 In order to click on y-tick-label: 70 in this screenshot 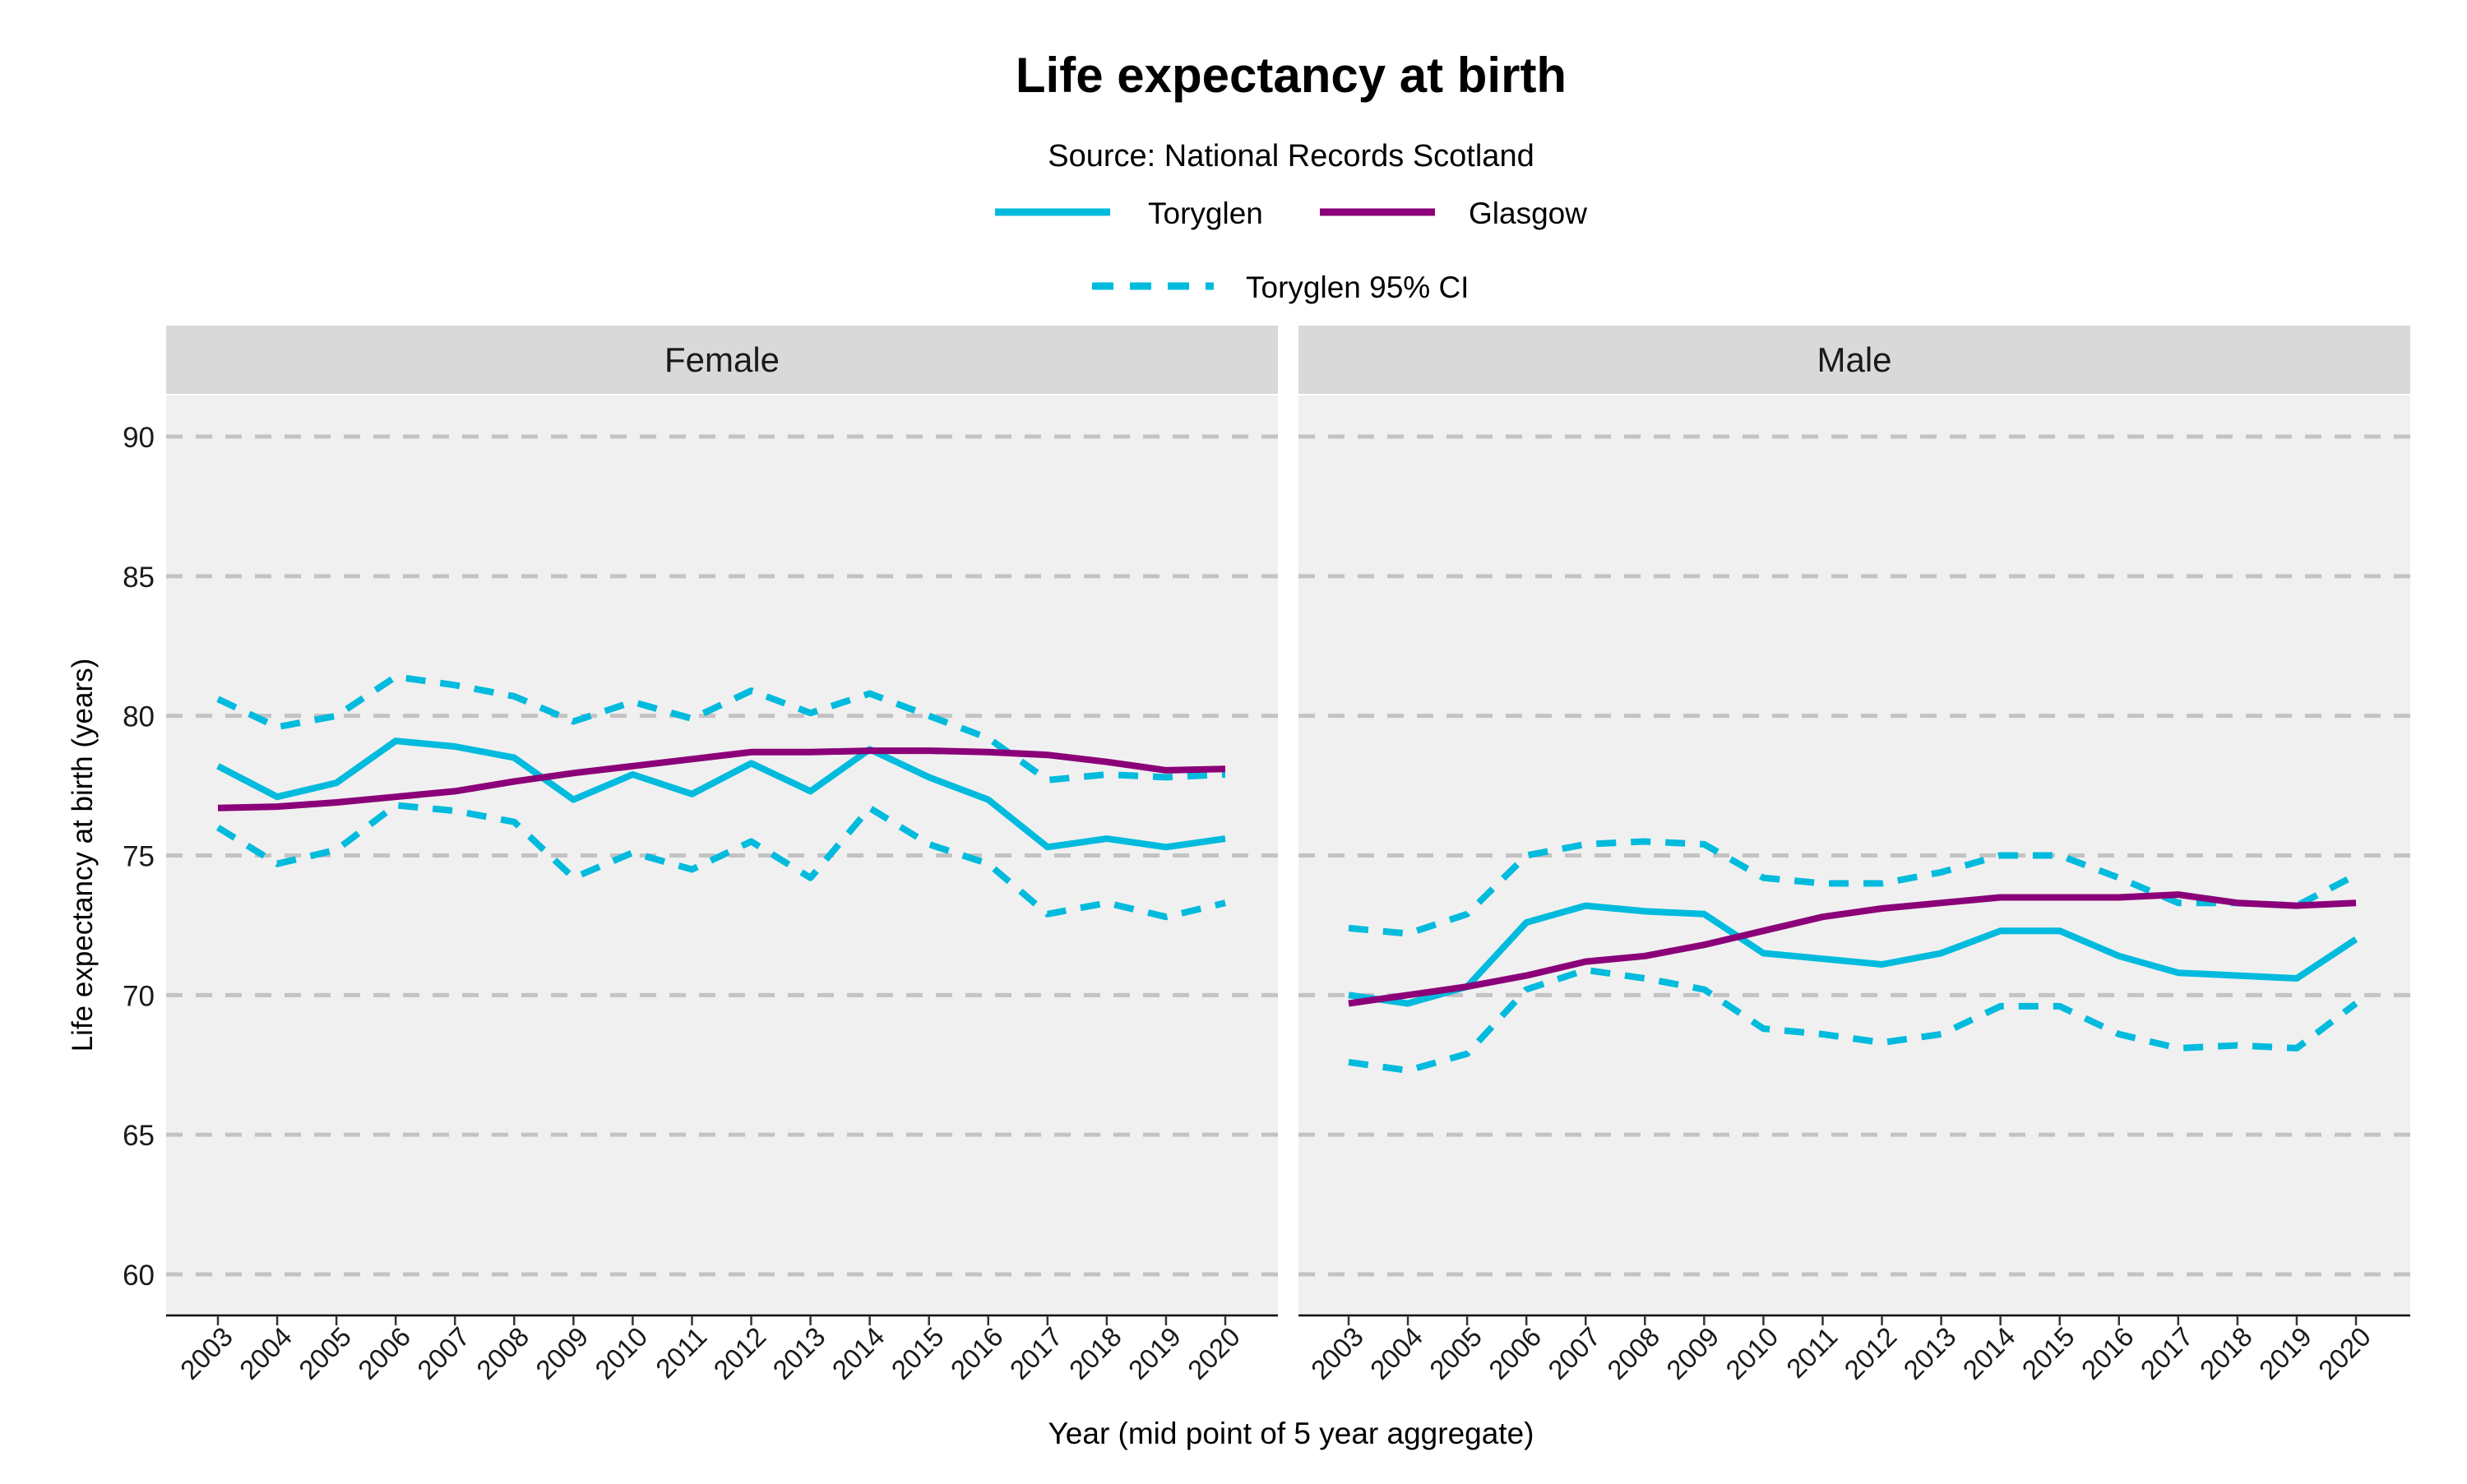, I will do `click(139, 996)`.